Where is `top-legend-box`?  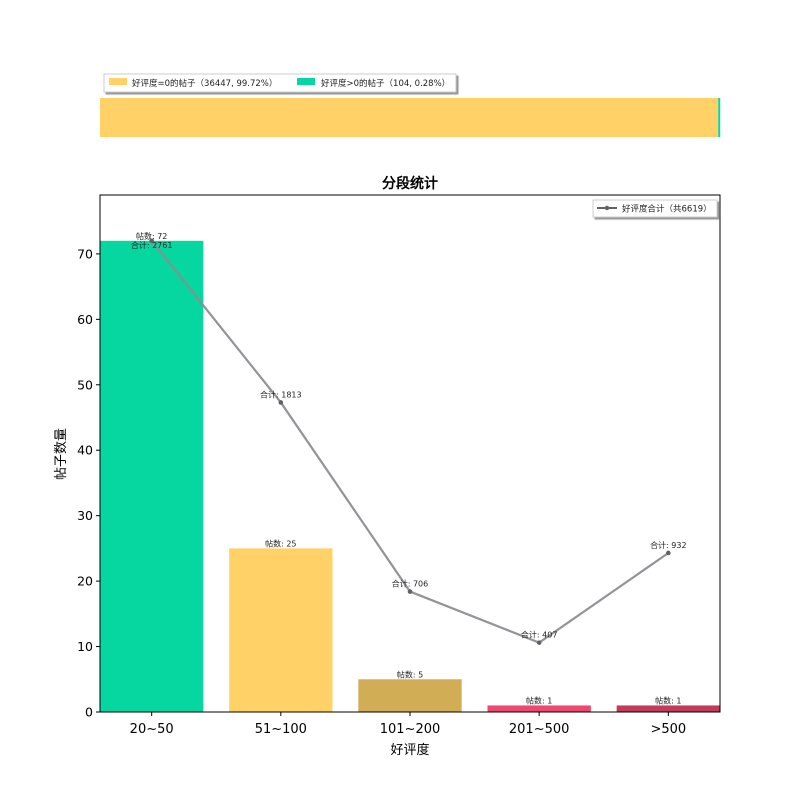
top-legend-box is located at coordinates (280, 83).